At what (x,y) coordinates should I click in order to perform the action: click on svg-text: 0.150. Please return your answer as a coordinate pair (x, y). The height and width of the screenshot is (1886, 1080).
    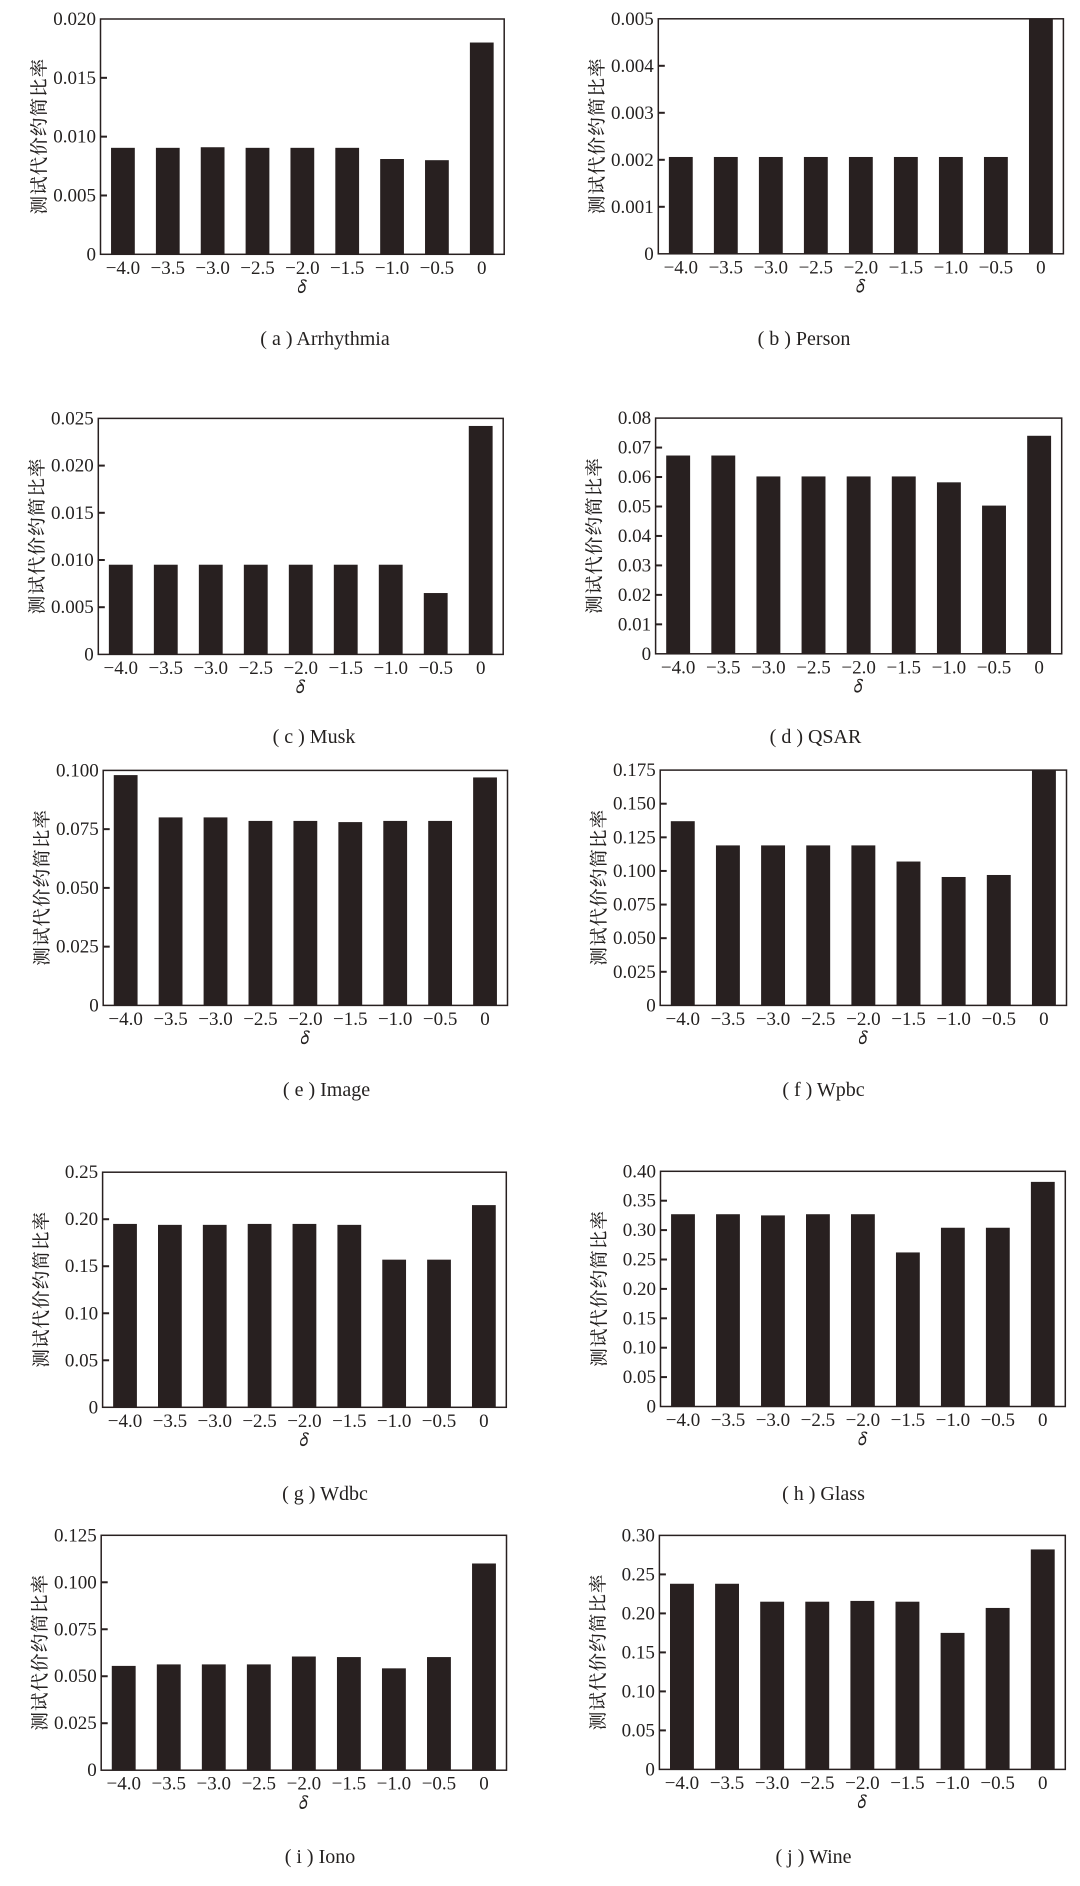
    Looking at the image, I should click on (634, 804).